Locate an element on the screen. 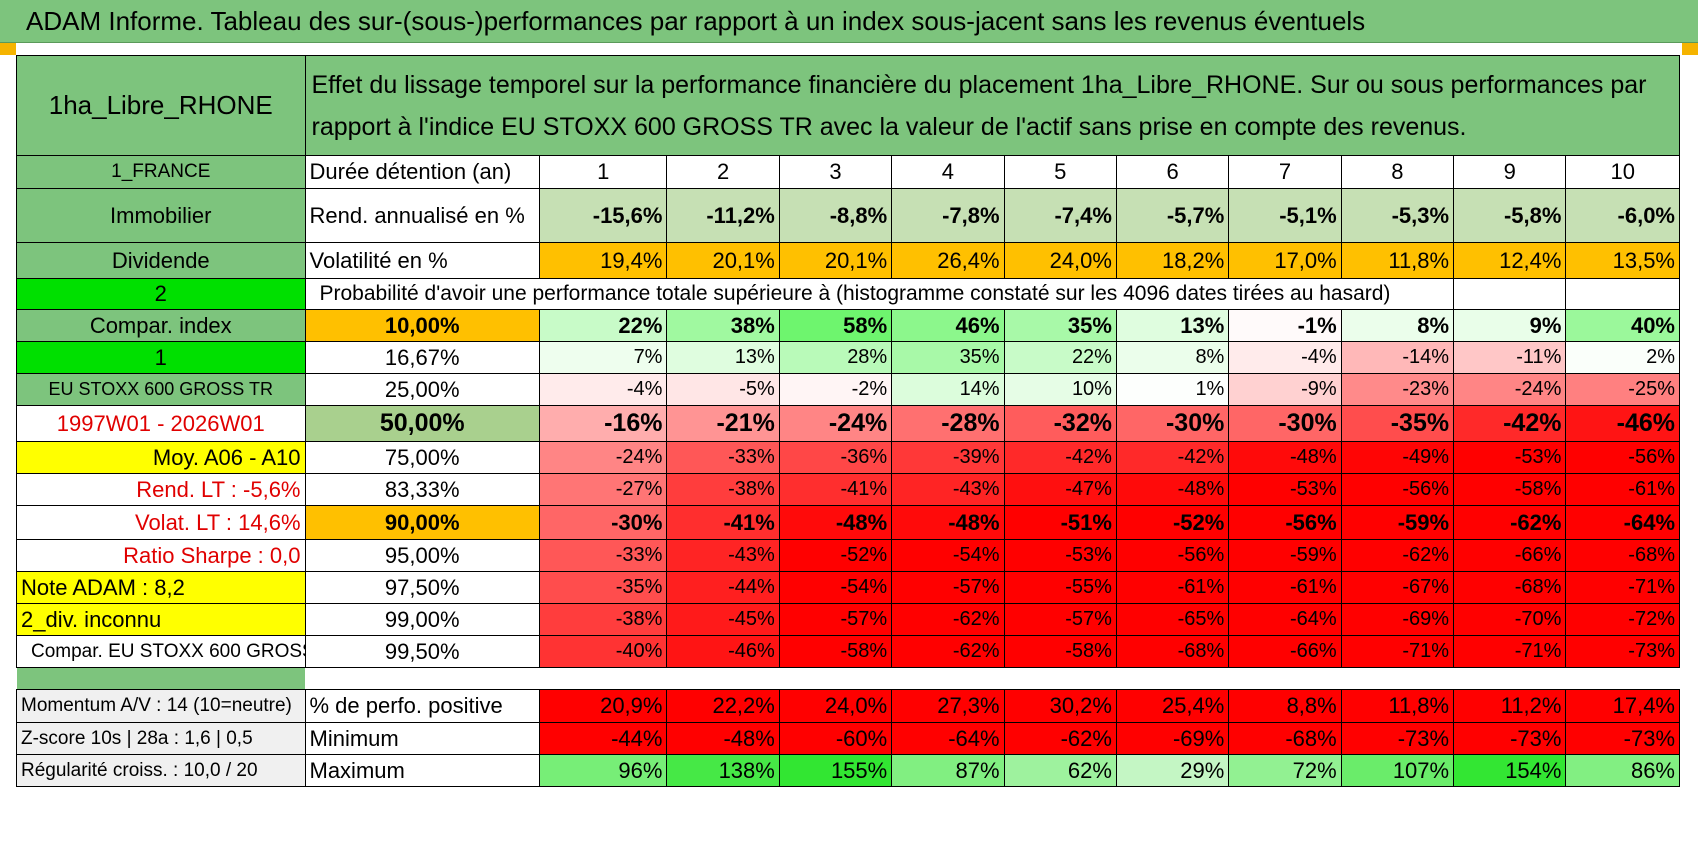 This screenshot has width=1698, height=848. percentile-value: 28% is located at coordinates (835, 357).